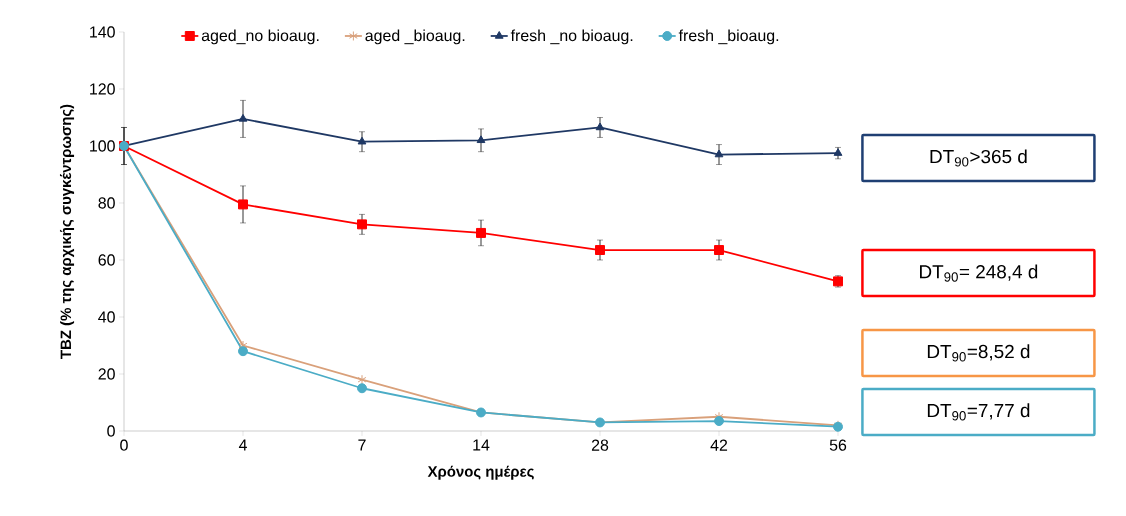  I want to click on text: DT$_{90}$=8,52 d, so click(978, 353).